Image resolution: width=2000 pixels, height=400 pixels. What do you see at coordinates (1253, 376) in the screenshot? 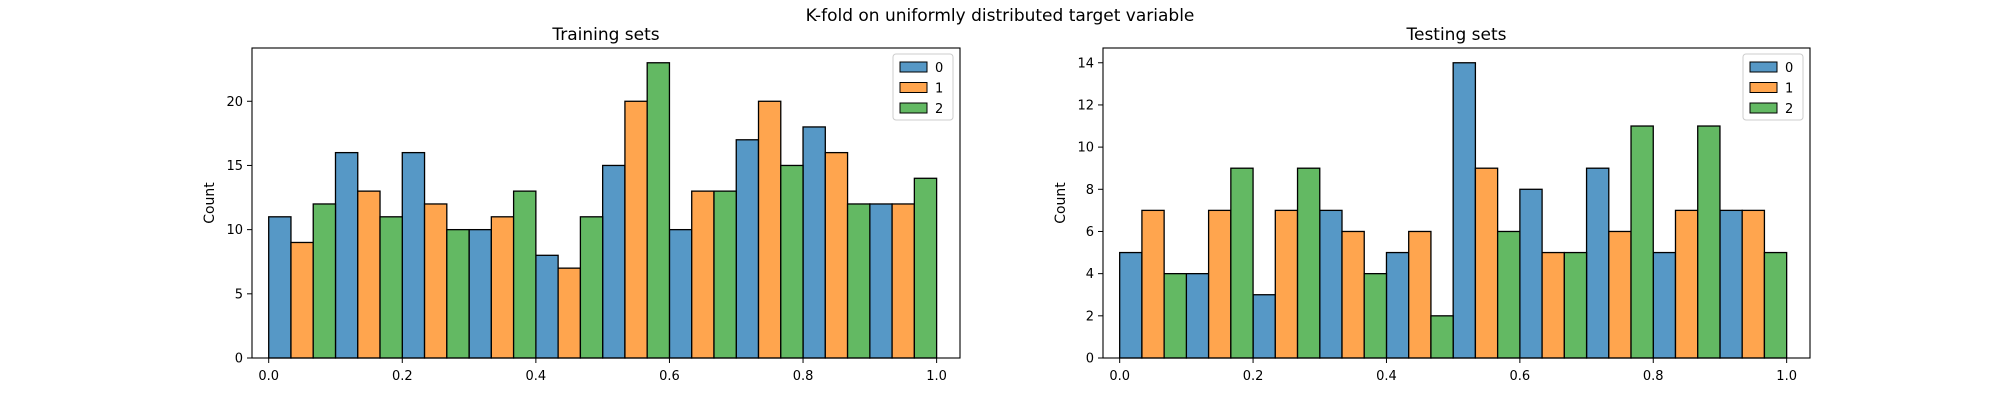
I see `x-tick-label: 0.2` at bounding box center [1253, 376].